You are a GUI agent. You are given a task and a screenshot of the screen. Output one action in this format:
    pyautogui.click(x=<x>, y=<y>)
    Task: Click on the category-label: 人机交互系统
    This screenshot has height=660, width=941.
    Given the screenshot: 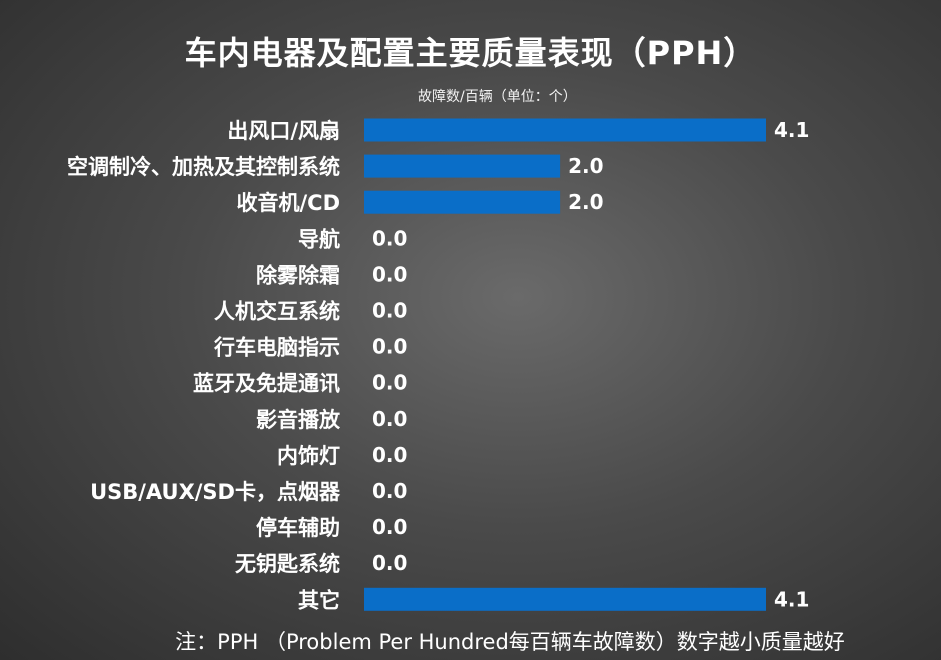 What is the action you would take?
    pyautogui.click(x=277, y=312)
    